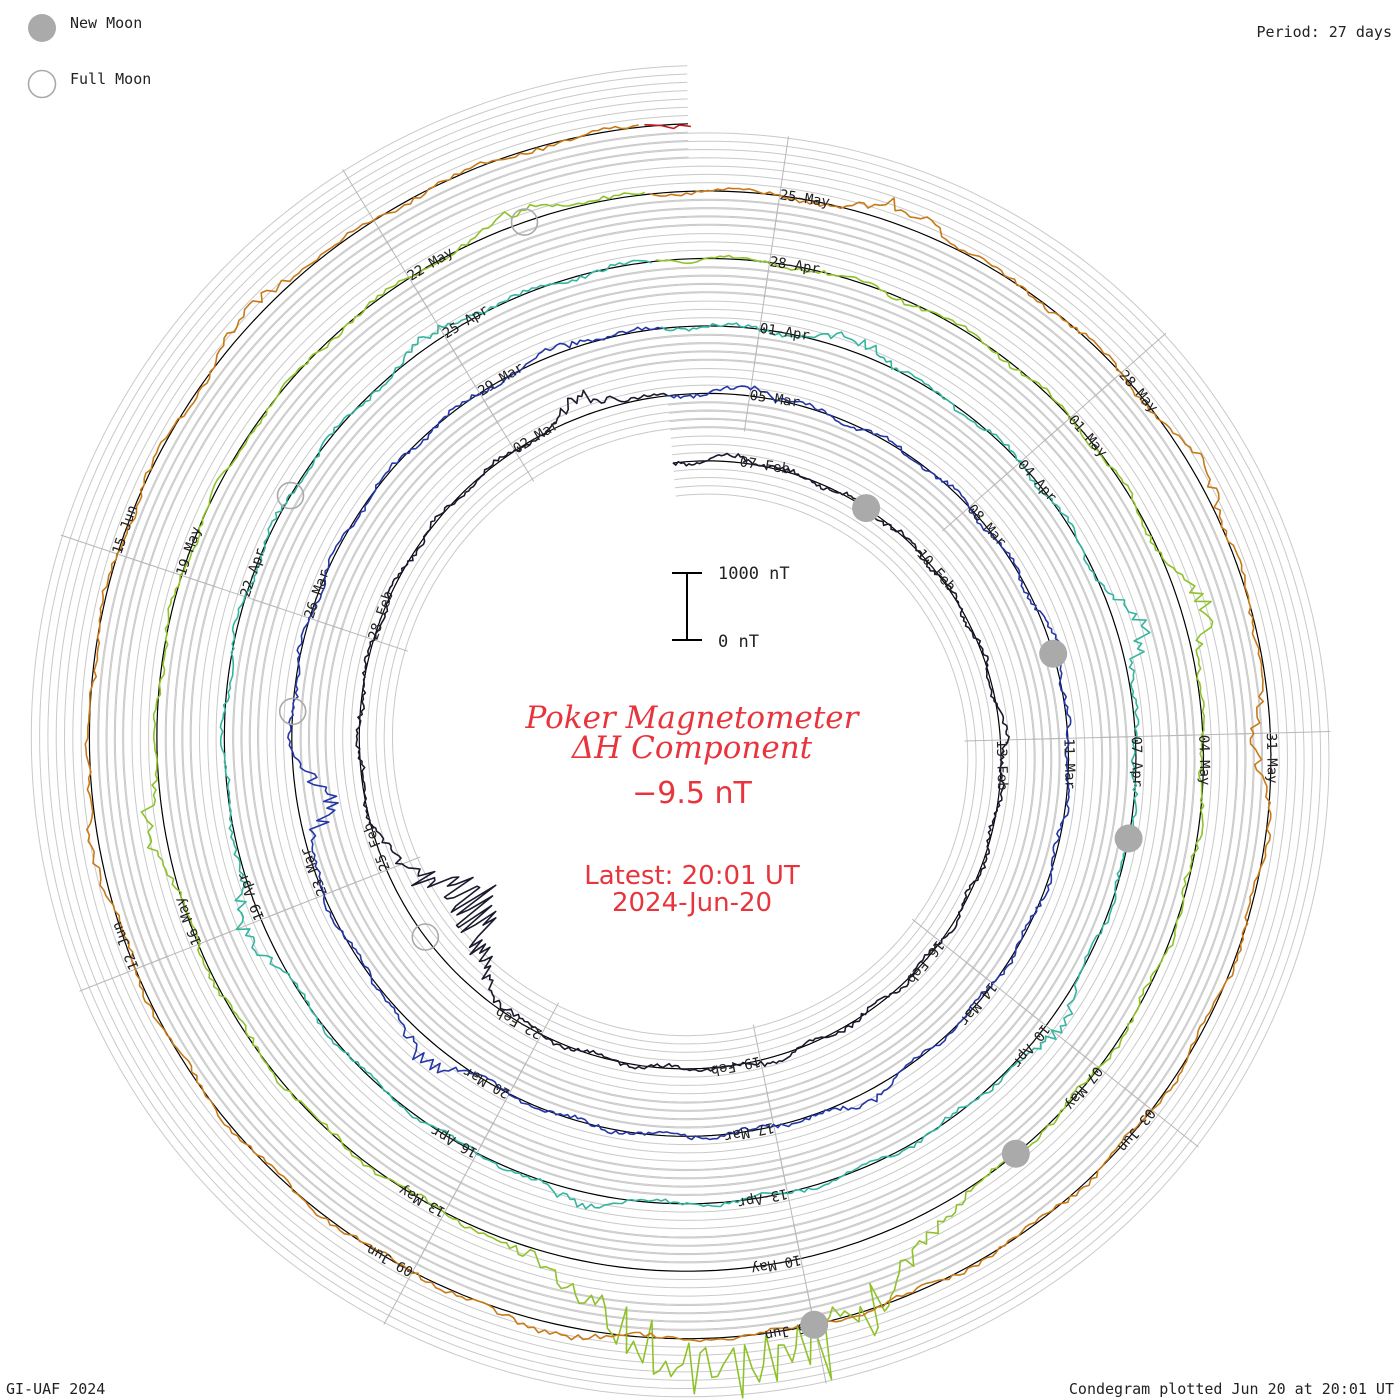 Image resolution: width=1400 pixels, height=1400 pixels. What do you see at coordinates (731, 608) in the screenshot?
I see `scale-bar: 1000 nT 0 nT` at bounding box center [731, 608].